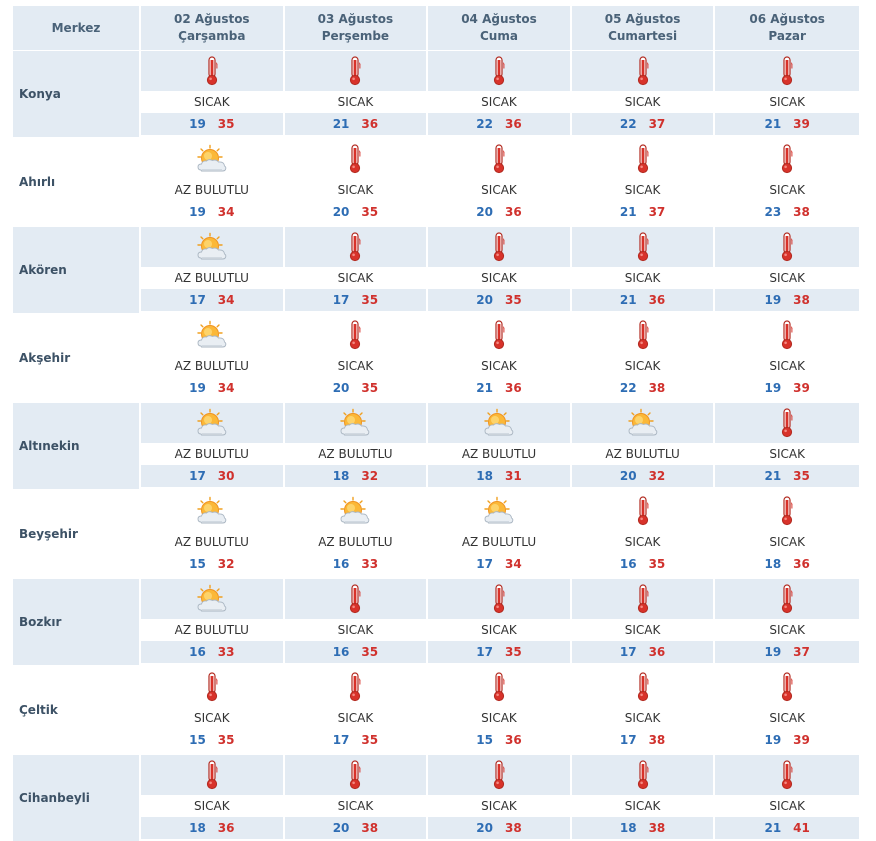  I want to click on city-name: Akören, so click(77, 270).